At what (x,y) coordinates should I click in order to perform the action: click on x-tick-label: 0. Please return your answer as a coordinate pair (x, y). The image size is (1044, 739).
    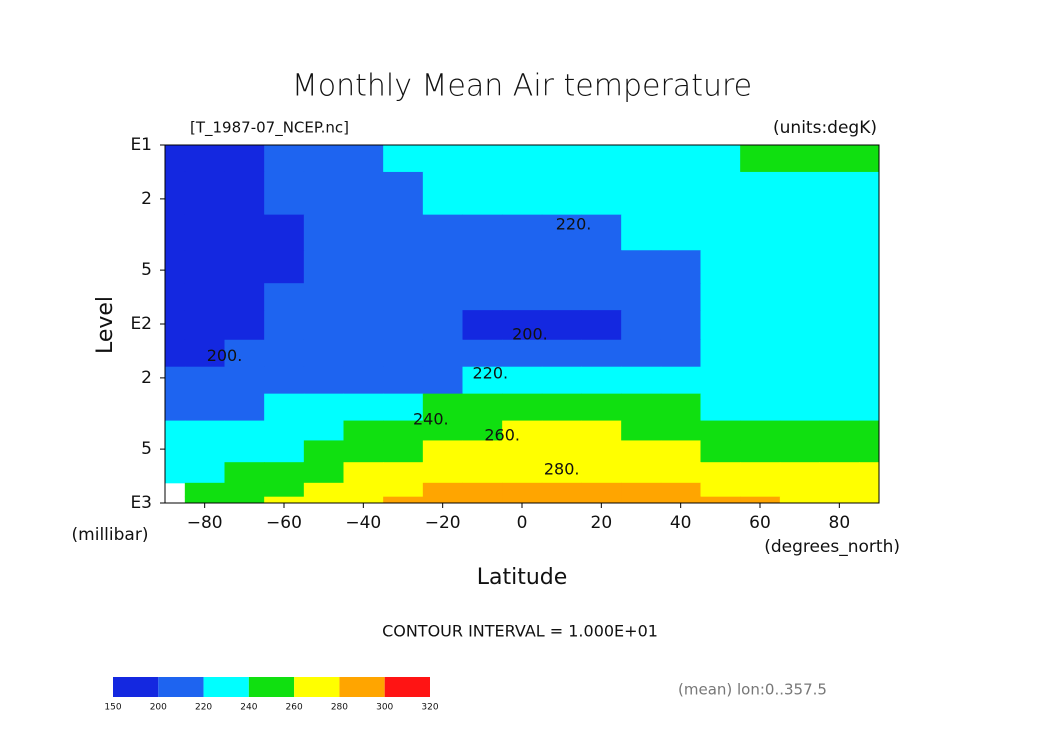
    Looking at the image, I should click on (522, 523).